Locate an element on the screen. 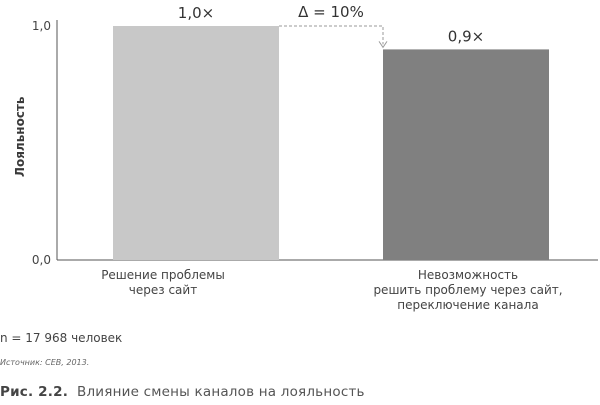 This screenshot has height=405, width=600. data-label: 0,9× is located at coordinates (466, 36).